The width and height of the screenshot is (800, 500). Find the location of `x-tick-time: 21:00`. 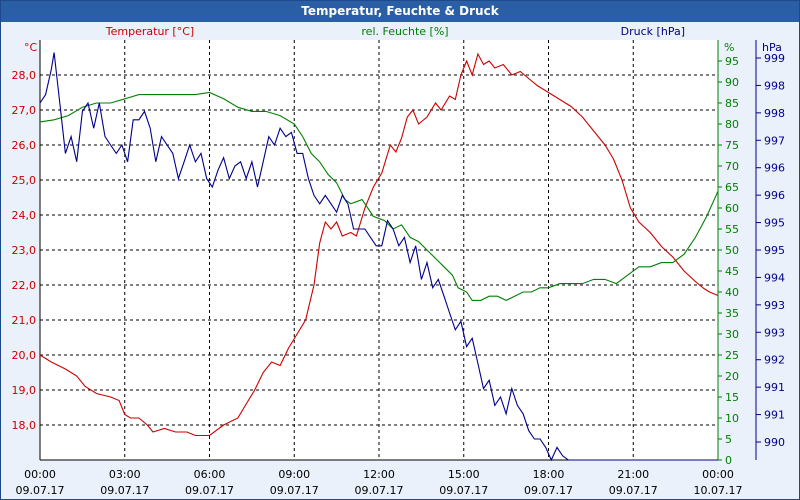

x-tick-time: 21:00 is located at coordinates (633, 474).